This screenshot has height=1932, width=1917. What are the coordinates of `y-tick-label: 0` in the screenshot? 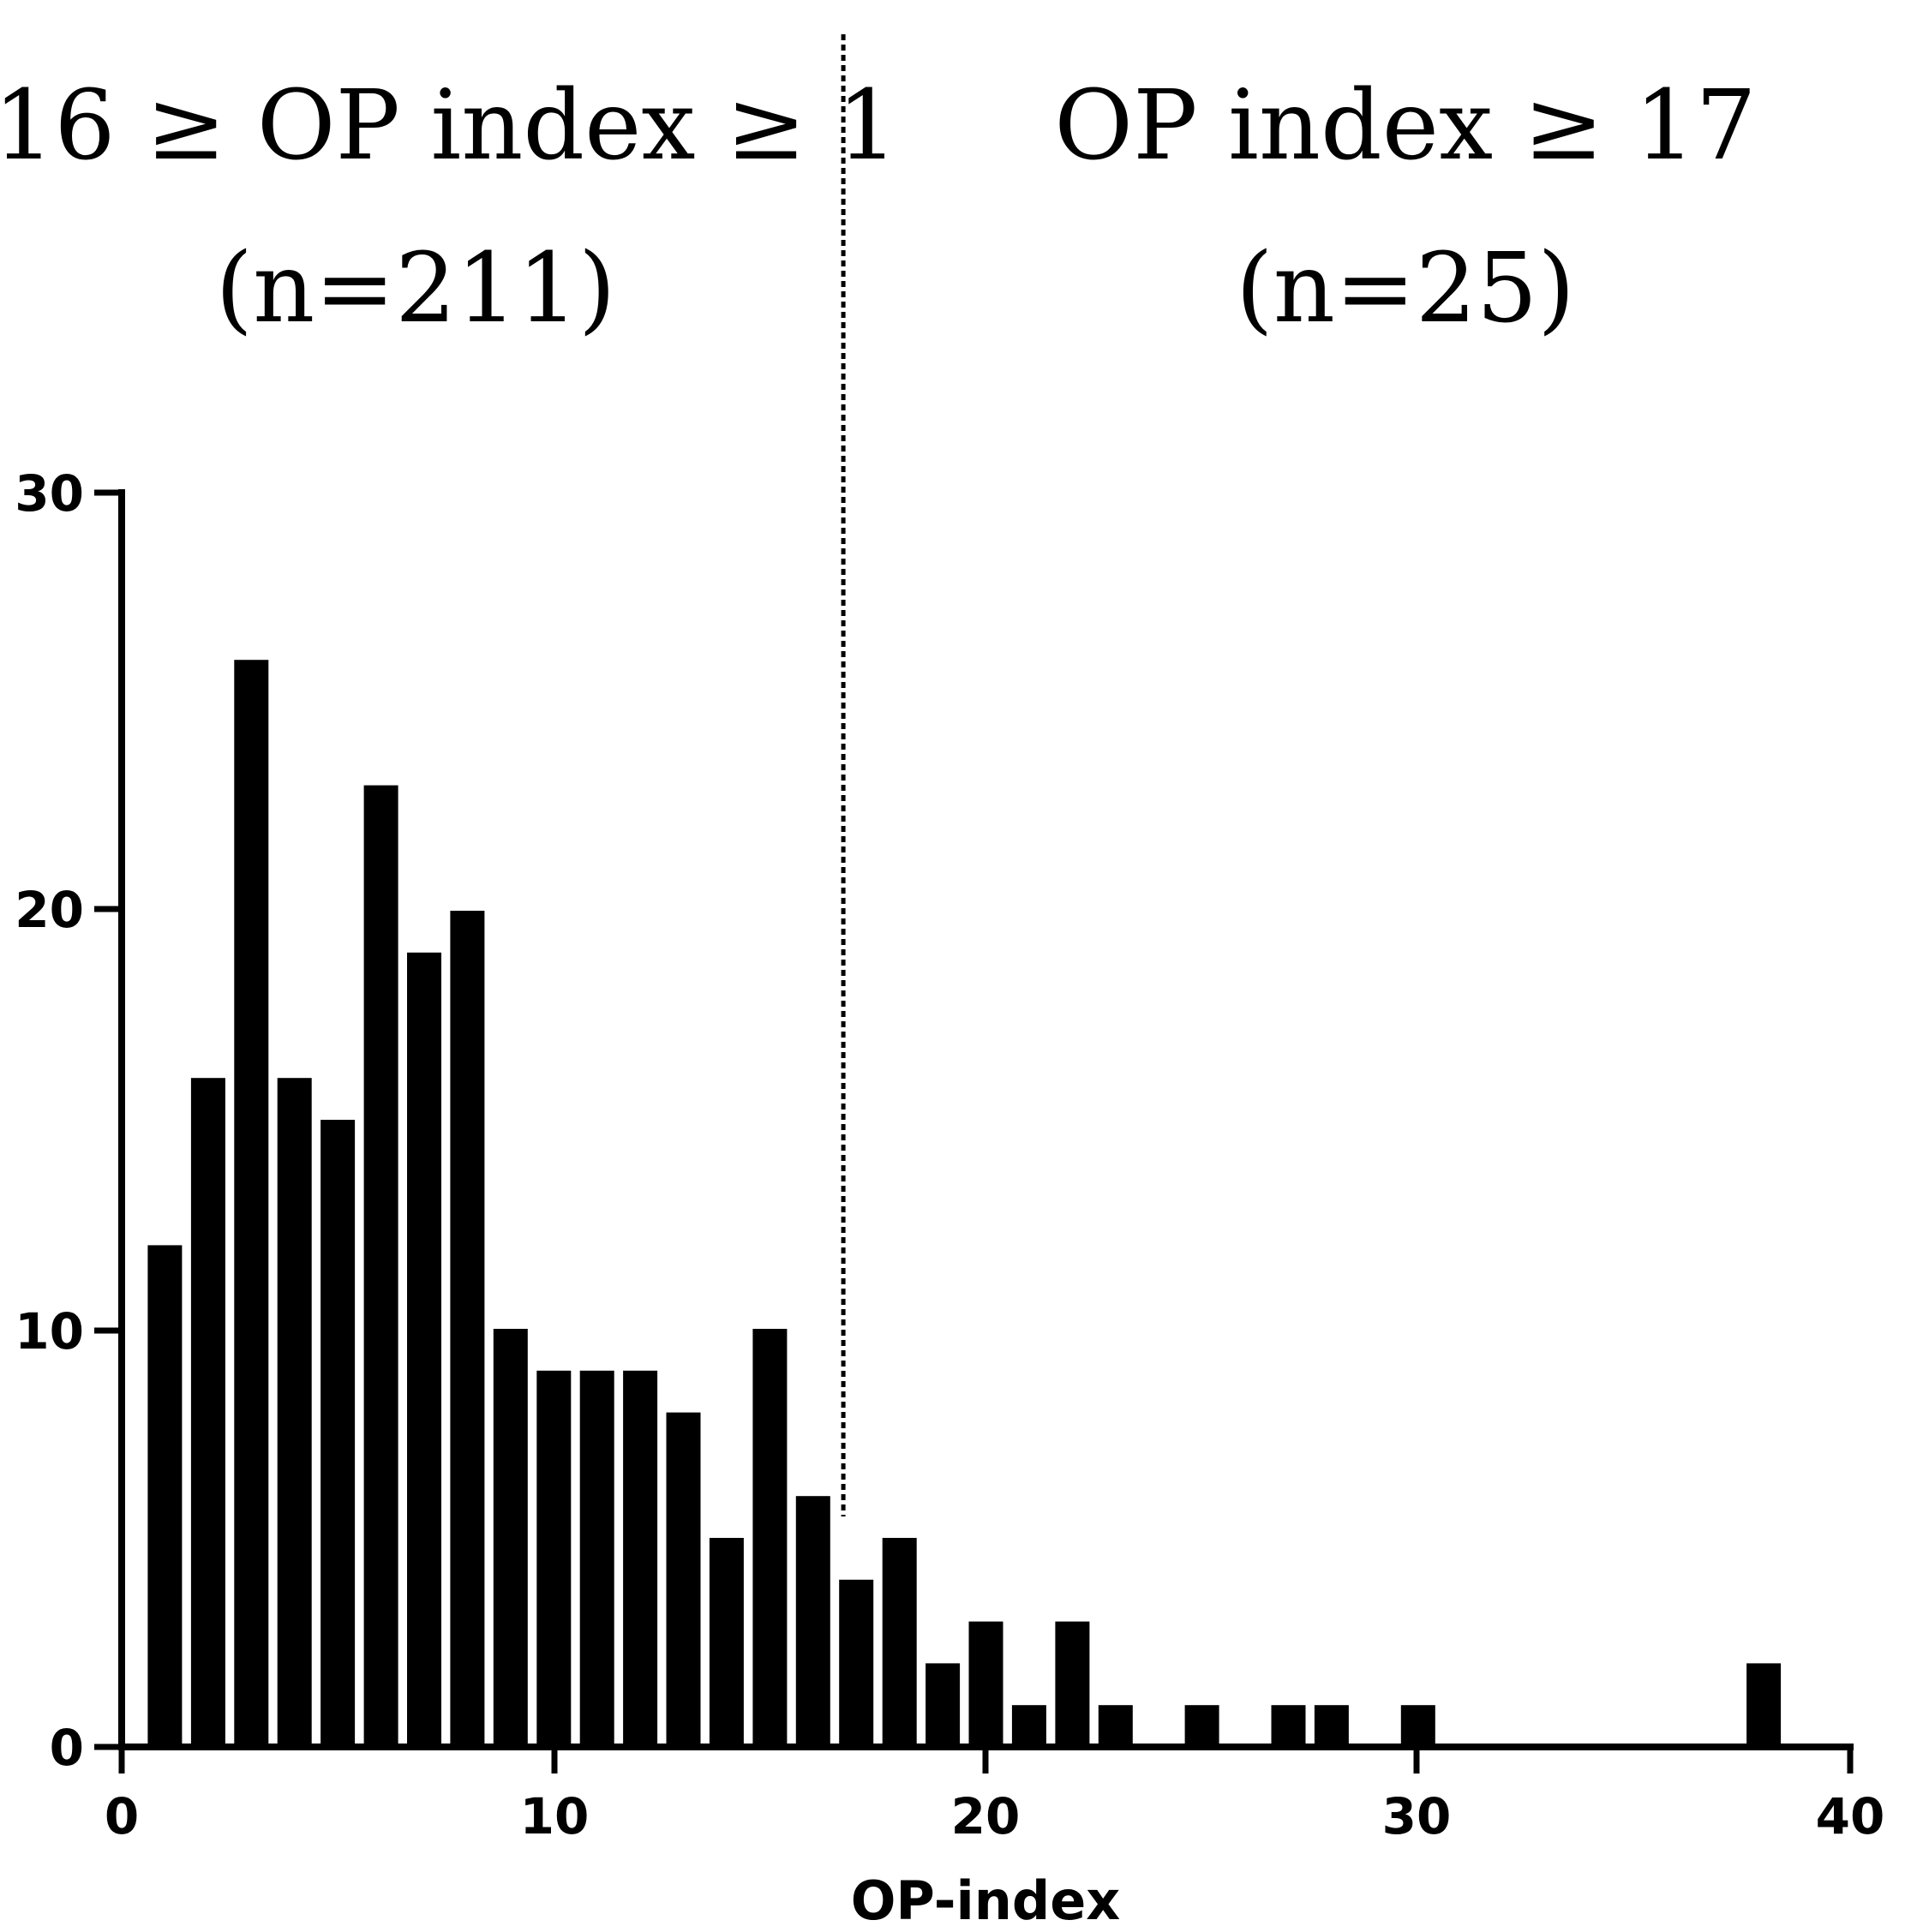 It's located at (67, 1748).